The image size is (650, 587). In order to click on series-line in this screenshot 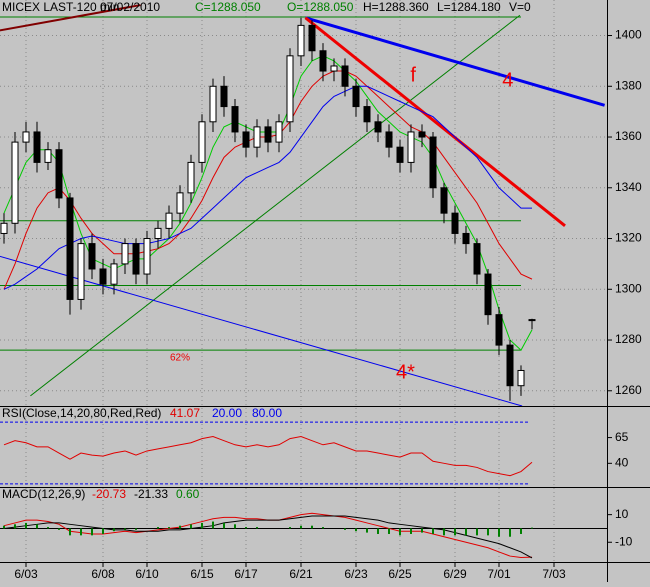, I will do `click(268, 456)`.